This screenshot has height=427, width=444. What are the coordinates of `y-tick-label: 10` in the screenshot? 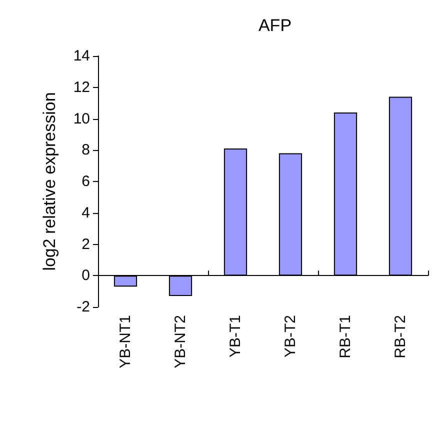 It's located at (81, 119).